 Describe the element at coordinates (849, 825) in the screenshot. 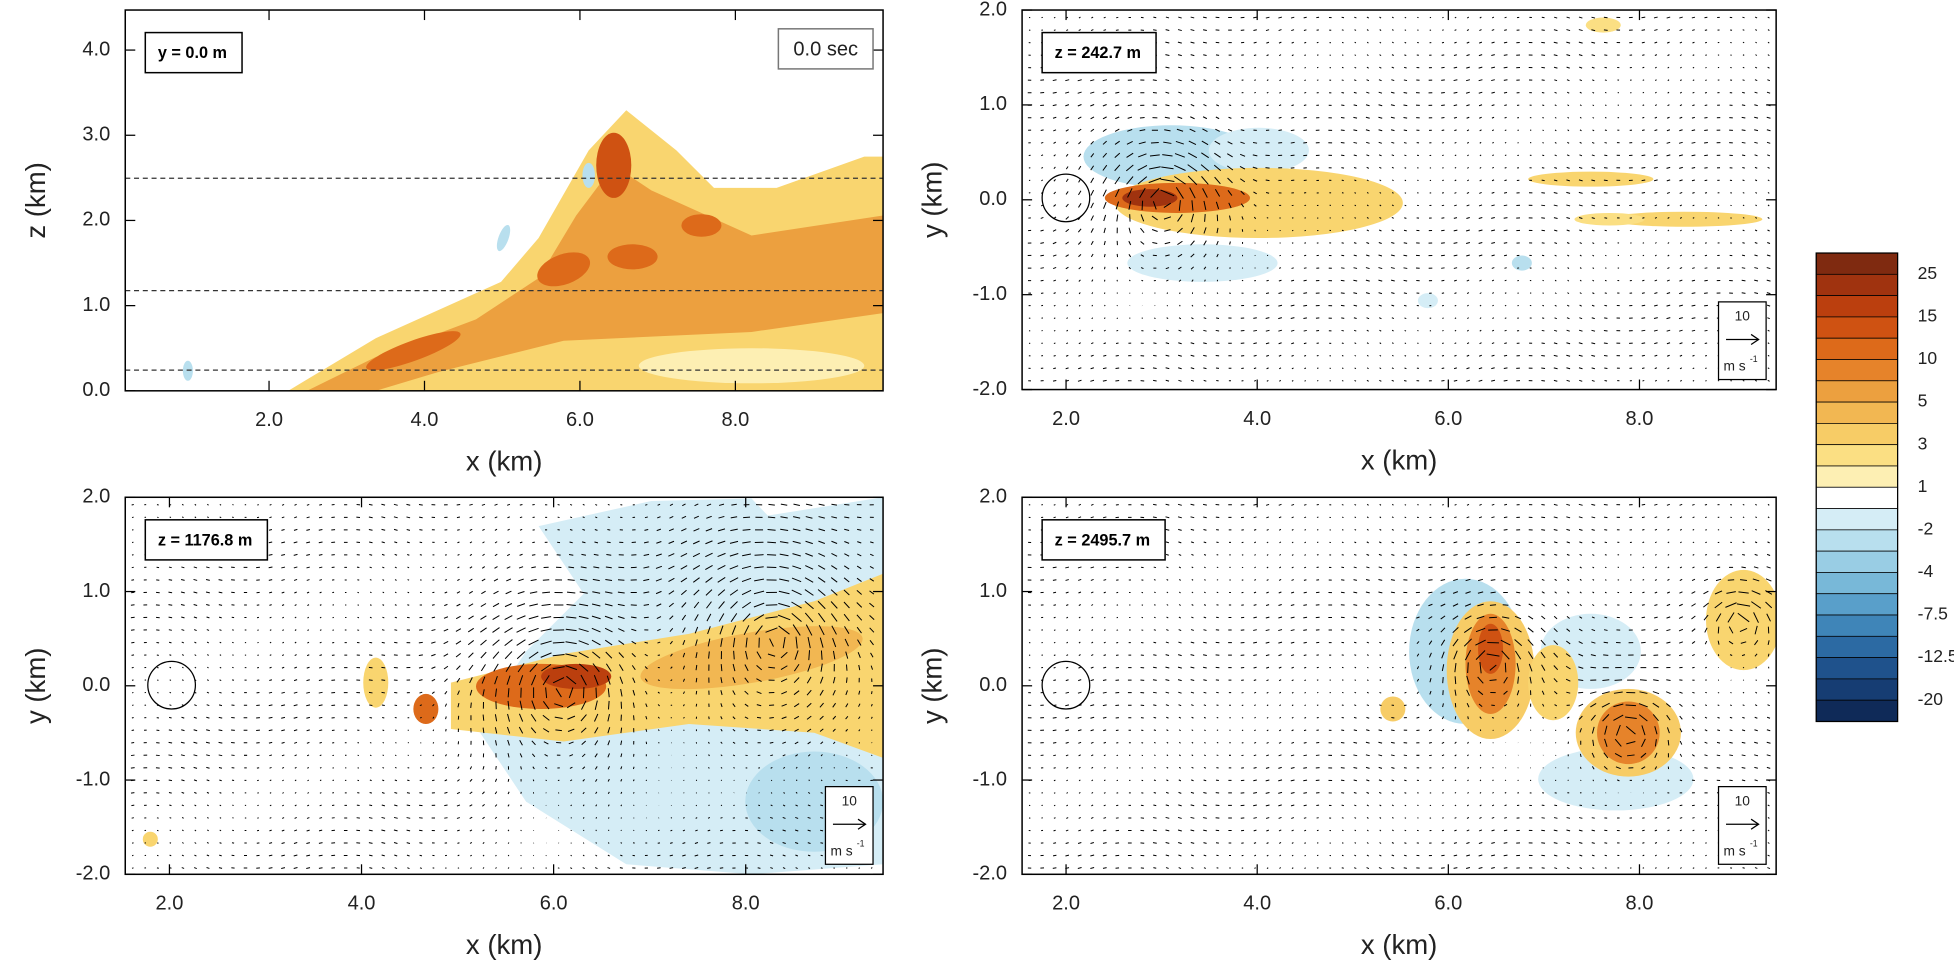

I see `vector-key-box` at that location.